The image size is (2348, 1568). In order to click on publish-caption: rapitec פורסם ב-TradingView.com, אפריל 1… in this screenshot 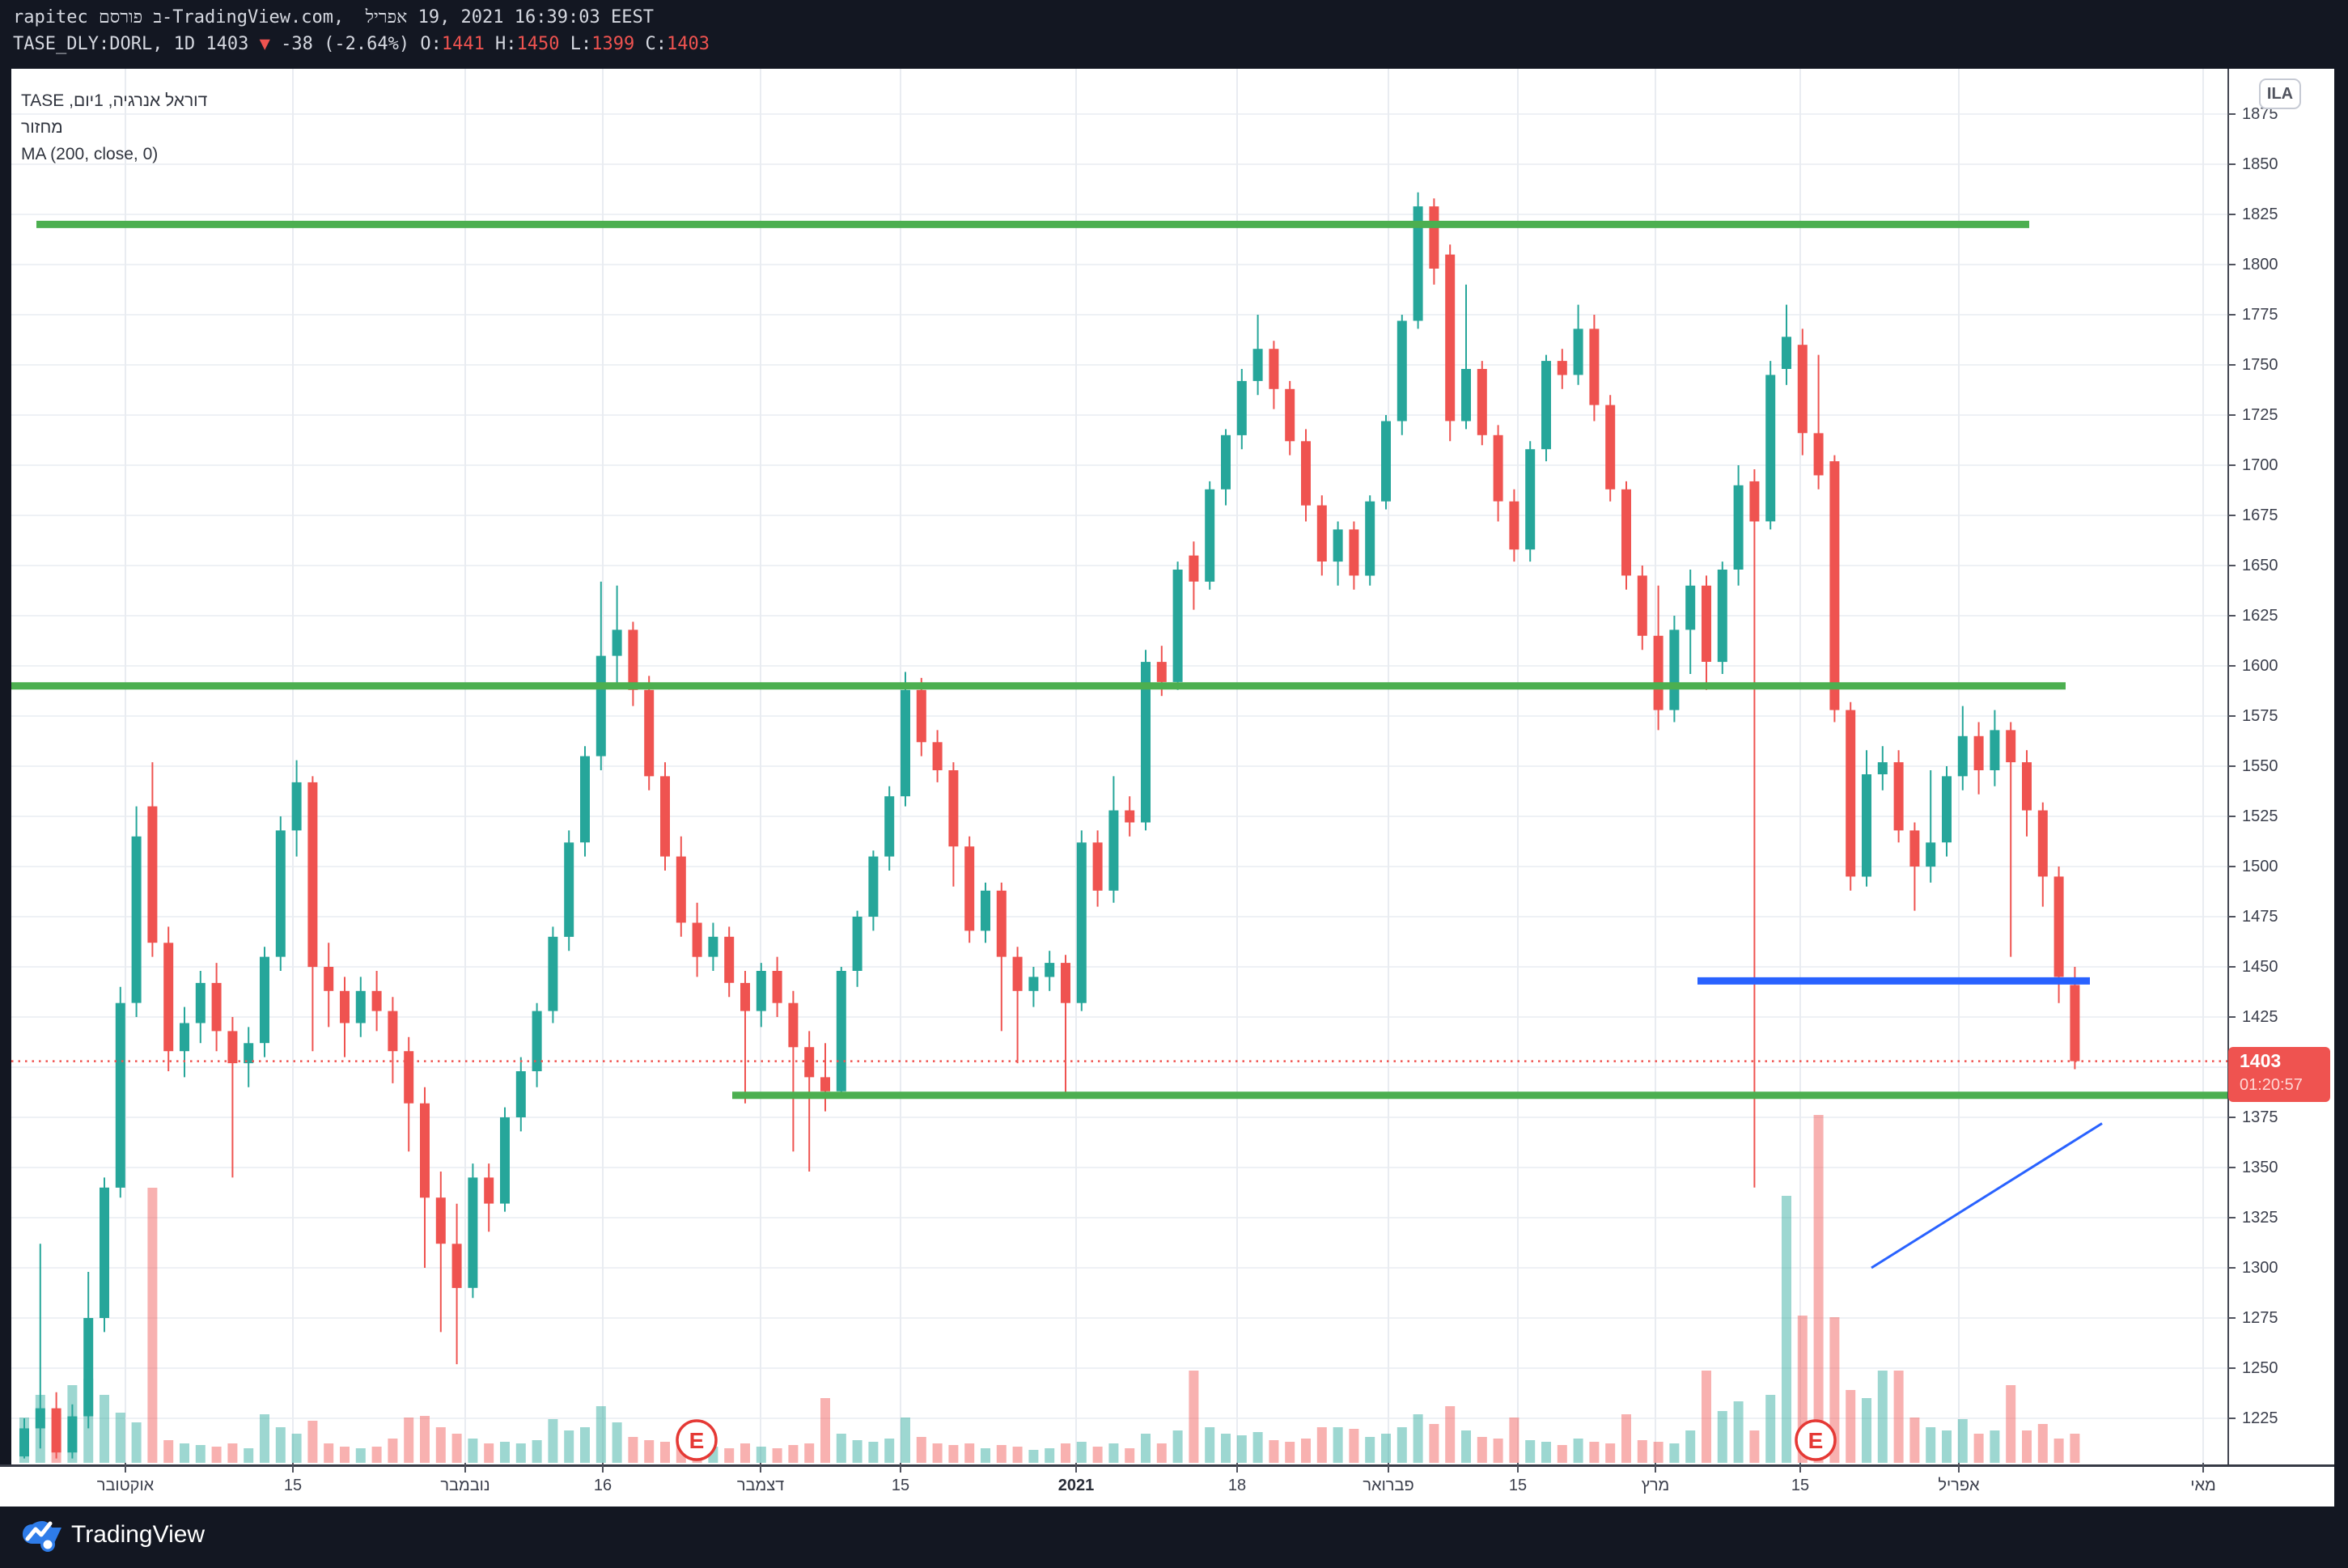, I will do `click(333, 17)`.